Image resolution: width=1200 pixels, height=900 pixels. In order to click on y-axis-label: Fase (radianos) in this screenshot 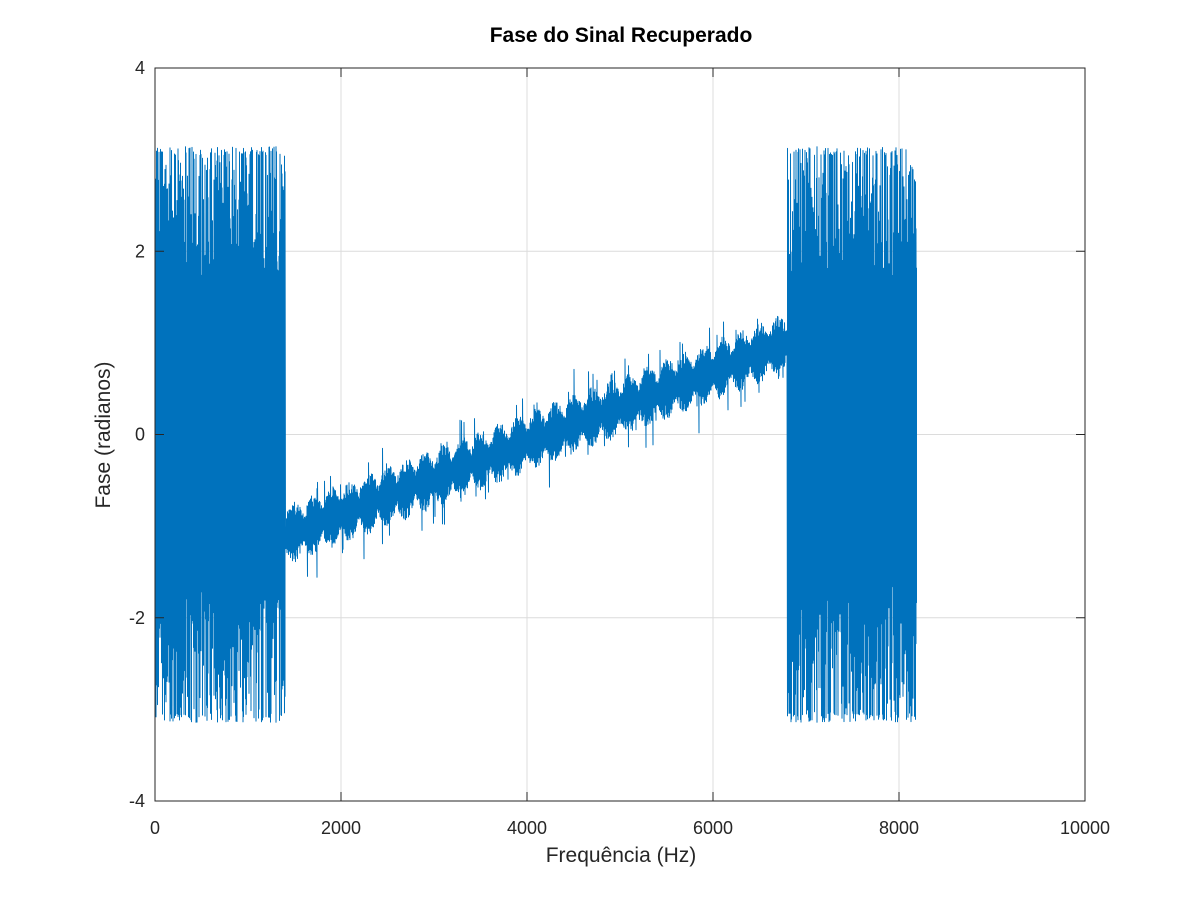, I will do `click(103, 434)`.